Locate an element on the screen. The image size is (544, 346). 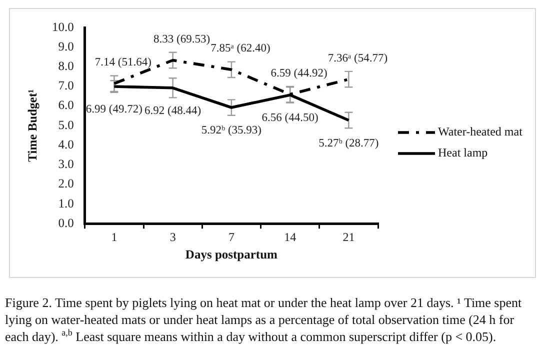
legend-label: Water-heated mat is located at coordinates (481, 131).